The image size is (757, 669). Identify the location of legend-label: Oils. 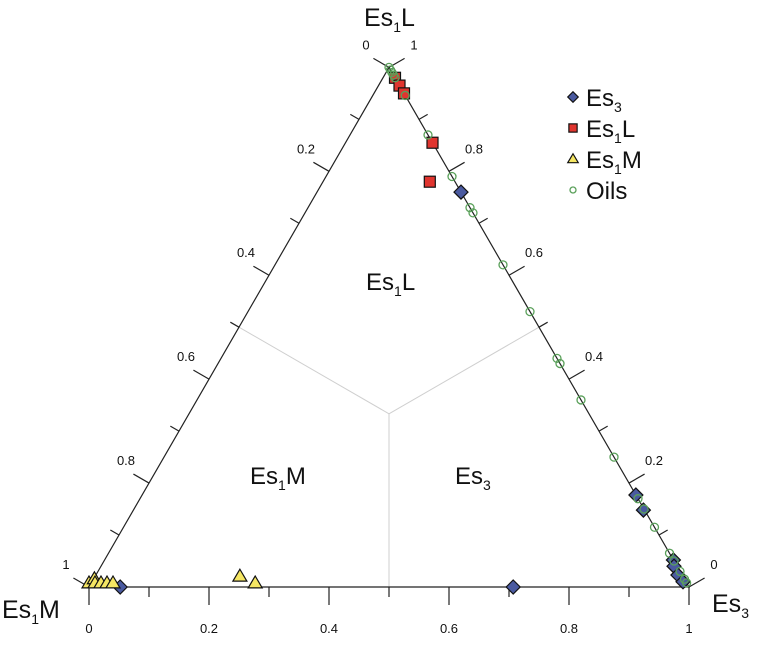
(606, 191).